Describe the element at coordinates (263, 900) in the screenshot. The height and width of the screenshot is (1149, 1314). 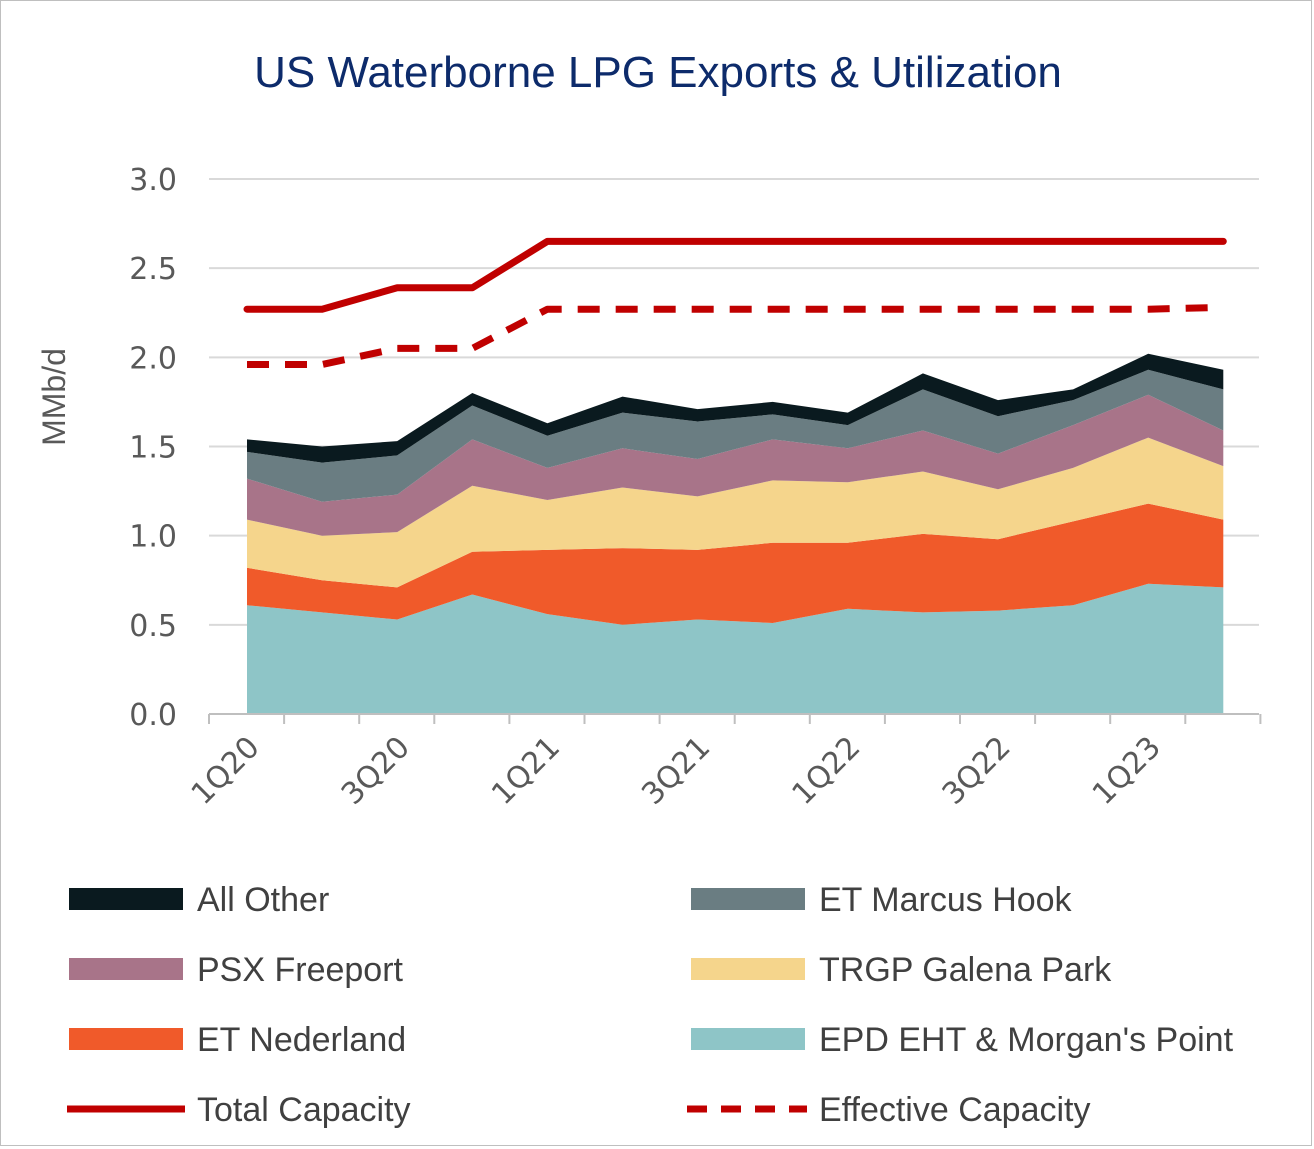
I see `legend-label: All Other` at that location.